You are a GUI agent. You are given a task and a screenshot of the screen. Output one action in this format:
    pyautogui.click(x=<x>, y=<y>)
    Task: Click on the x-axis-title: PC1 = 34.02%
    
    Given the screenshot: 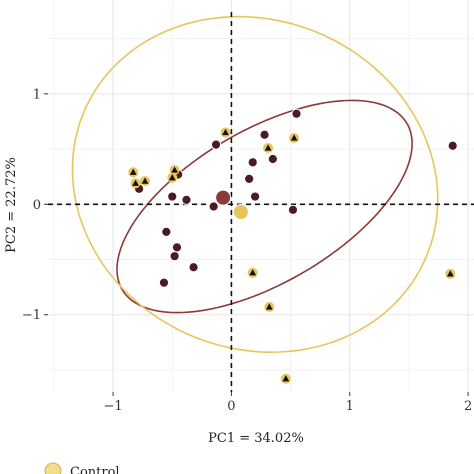 What is the action you would take?
    pyautogui.click(x=256, y=438)
    